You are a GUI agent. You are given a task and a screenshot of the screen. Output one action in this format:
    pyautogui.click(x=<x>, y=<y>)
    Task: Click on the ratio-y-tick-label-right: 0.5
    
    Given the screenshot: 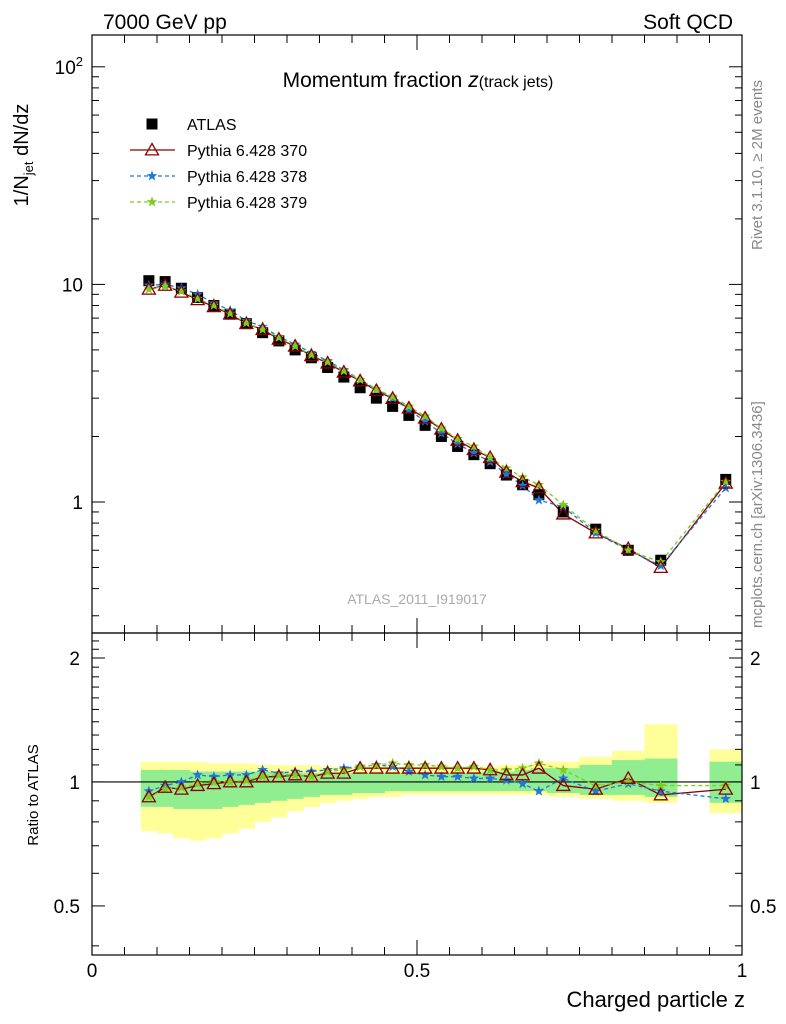 What is the action you would take?
    pyautogui.click(x=763, y=907)
    